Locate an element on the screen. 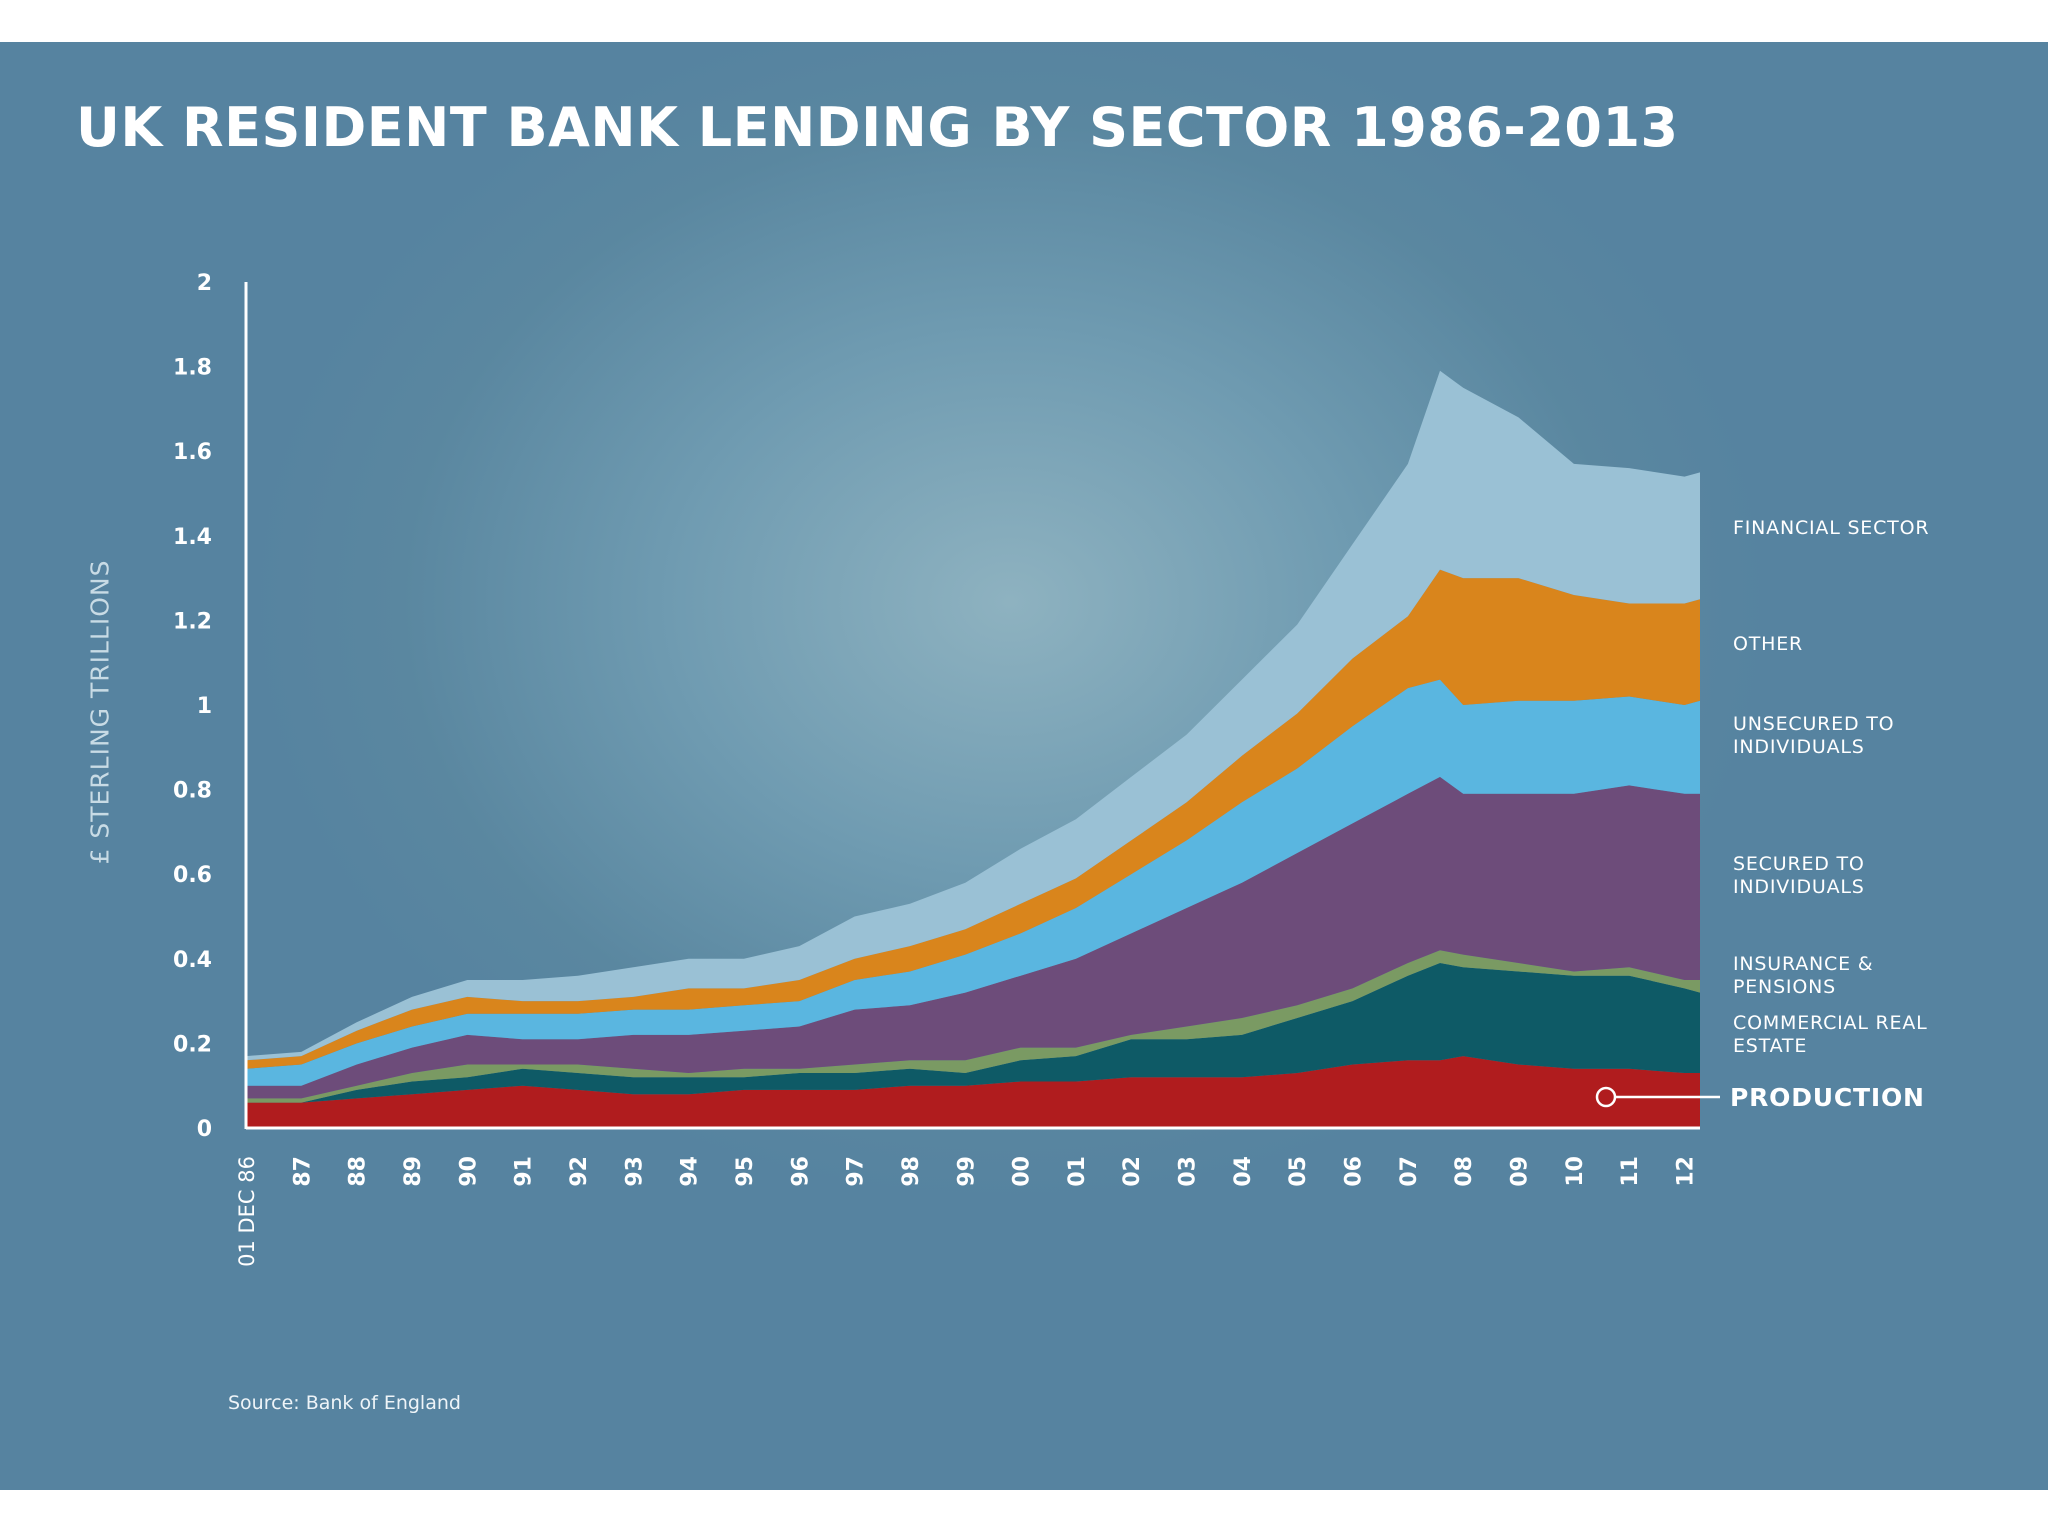 This screenshot has height=1536, width=2048. source-note: Source: Bank of England is located at coordinates (344, 1403).